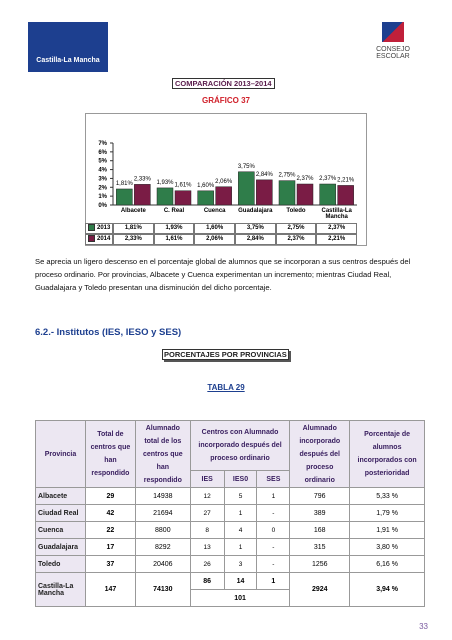  Describe the element at coordinates (60, 530) in the screenshot. I see `cell: Cuenca` at that location.